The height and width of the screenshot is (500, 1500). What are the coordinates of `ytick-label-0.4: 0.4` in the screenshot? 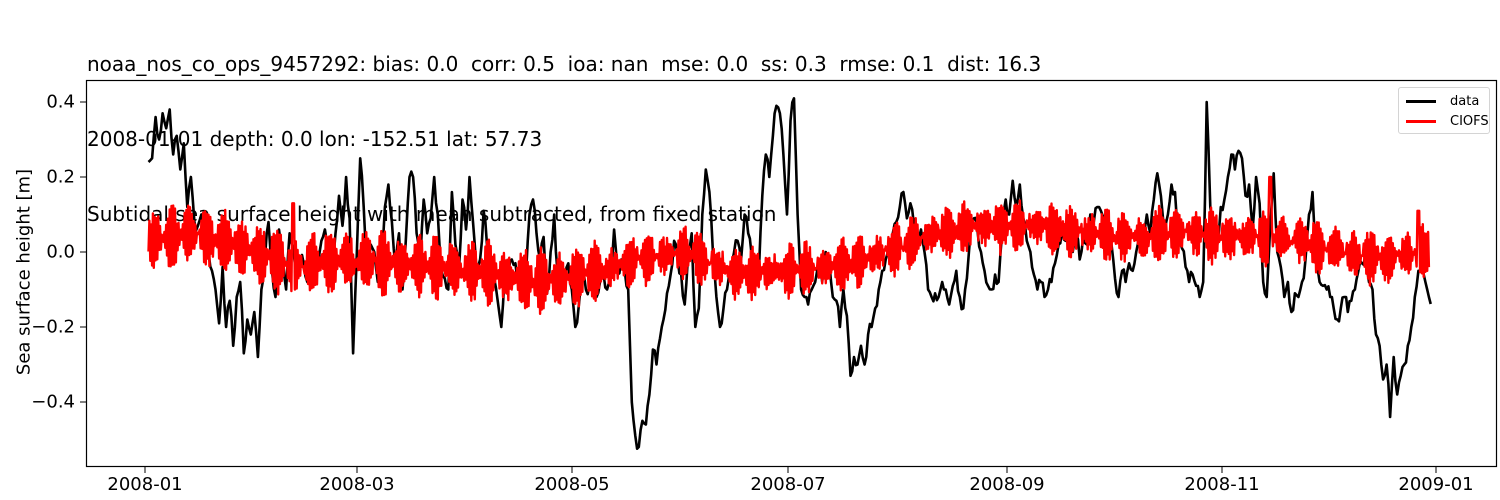 It's located at (60, 102).